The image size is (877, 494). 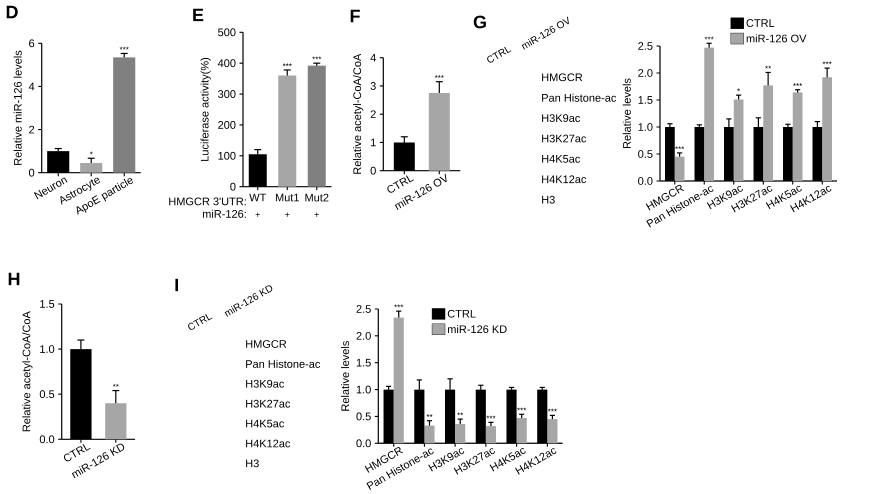 I want to click on y-axis-title: Relative miR-126 levels, so click(x=18, y=107).